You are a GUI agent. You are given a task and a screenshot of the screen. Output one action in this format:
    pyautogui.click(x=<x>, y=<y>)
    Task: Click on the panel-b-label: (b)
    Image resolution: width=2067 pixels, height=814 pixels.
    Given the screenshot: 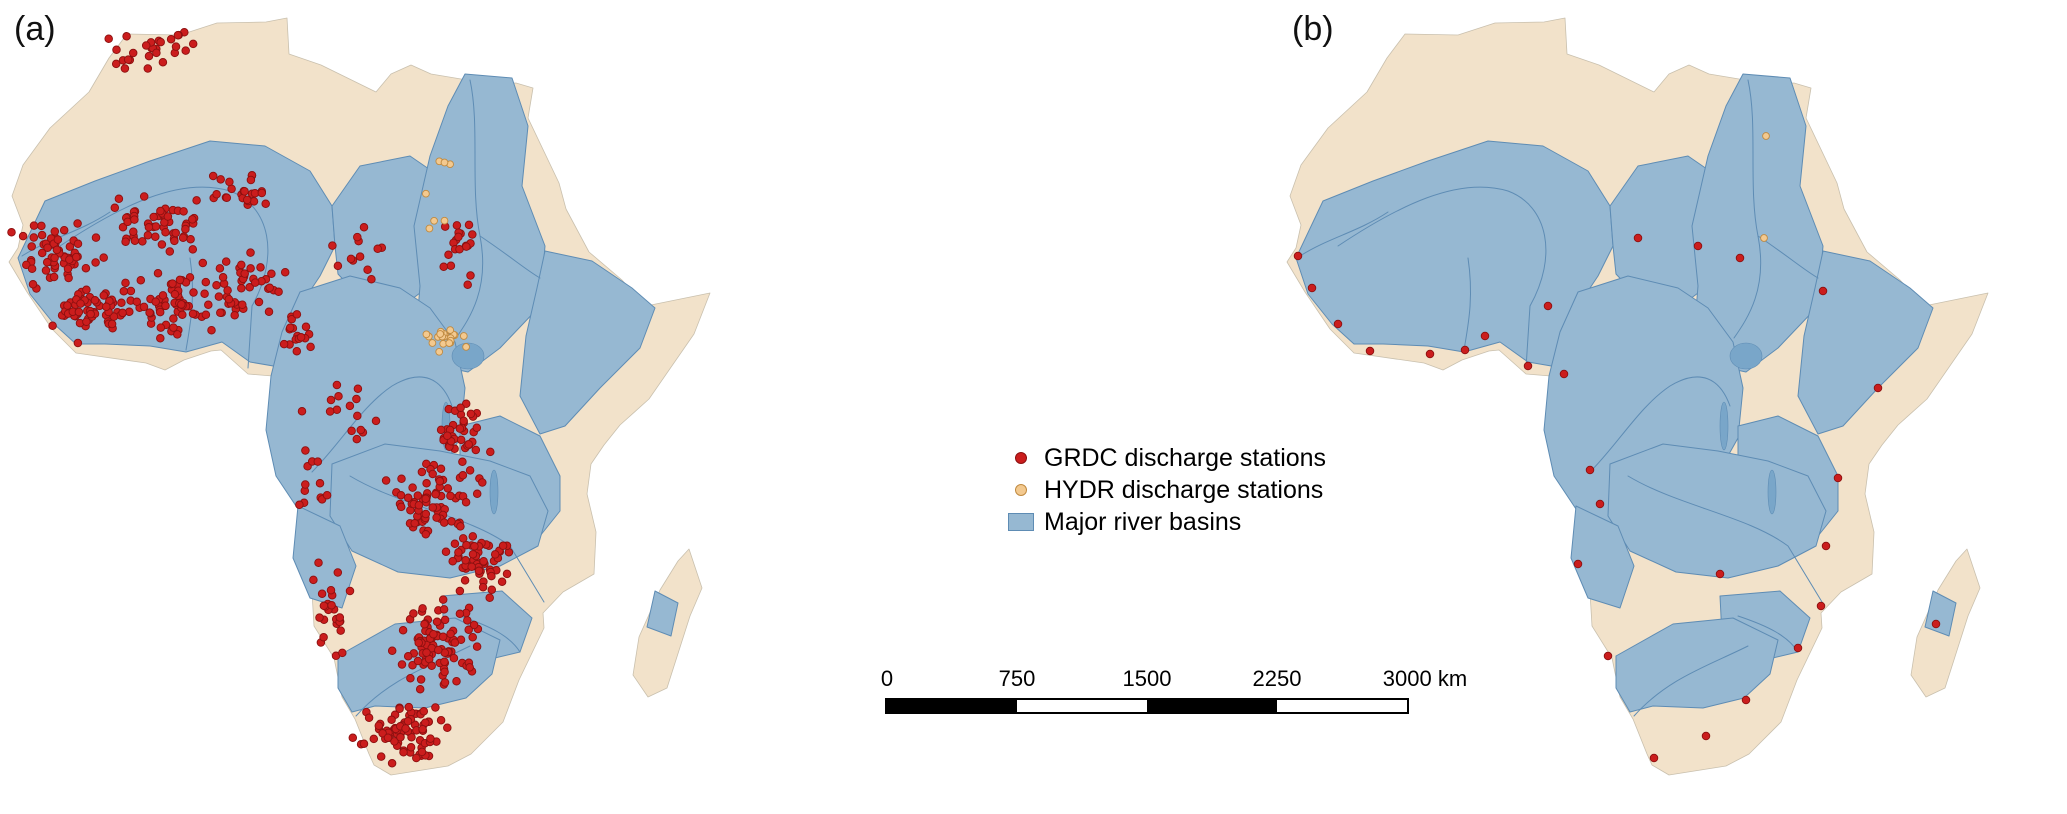 What is the action you would take?
    pyautogui.click(x=1313, y=29)
    